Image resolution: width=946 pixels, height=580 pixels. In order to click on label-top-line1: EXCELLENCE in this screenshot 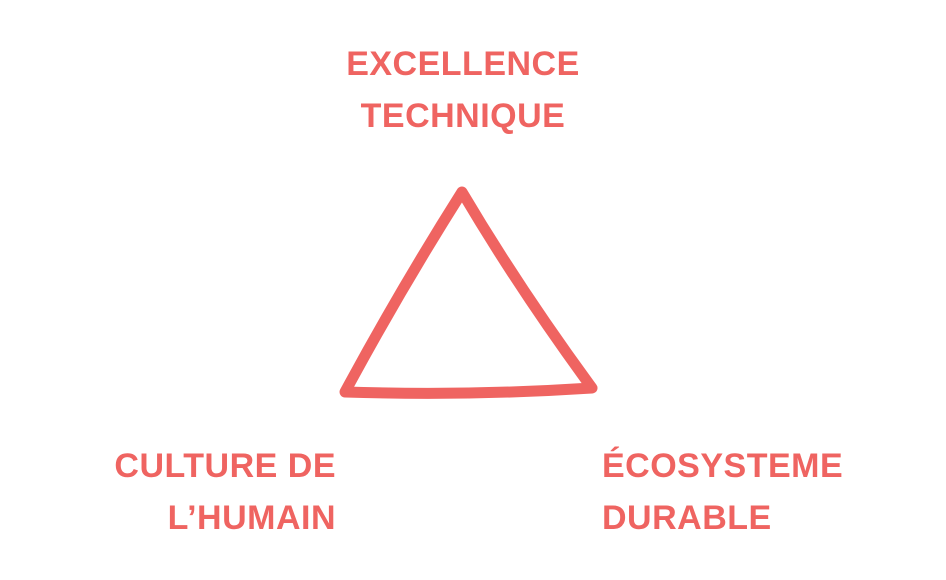, I will do `click(463, 64)`.